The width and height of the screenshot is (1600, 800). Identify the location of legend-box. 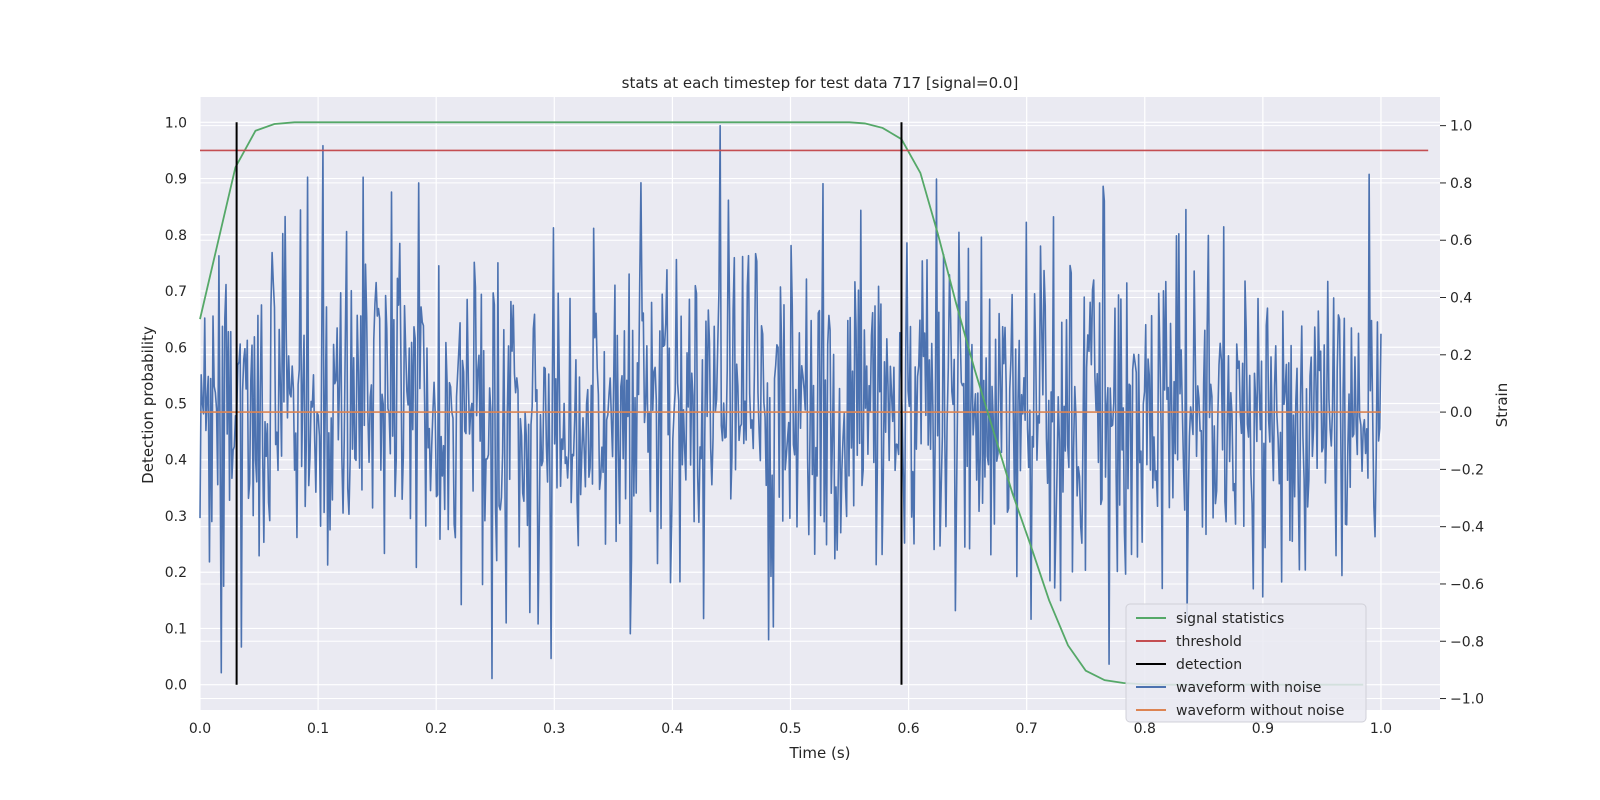
(1246, 663).